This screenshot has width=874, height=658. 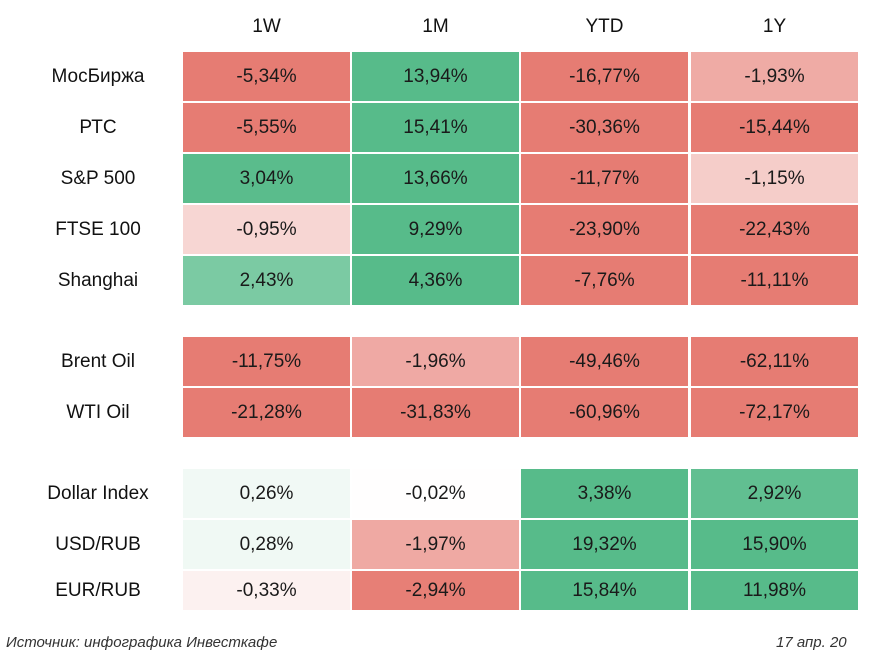 What do you see at coordinates (266, 361) in the screenshot?
I see `heatmap-cell: -11,75%` at bounding box center [266, 361].